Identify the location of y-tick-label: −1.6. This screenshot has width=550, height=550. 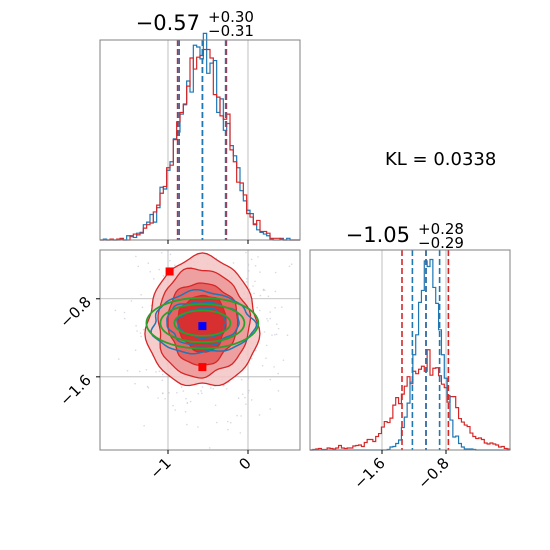
(75, 390).